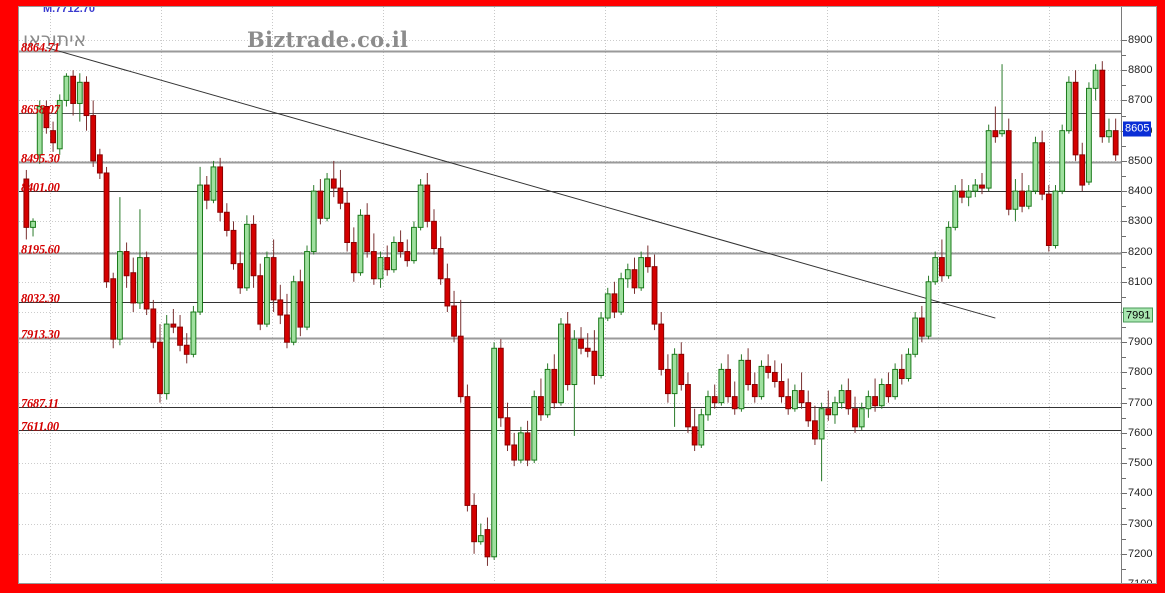 This screenshot has width=1165, height=593. I want to click on price-scale-label: 8300, so click(1140, 221).